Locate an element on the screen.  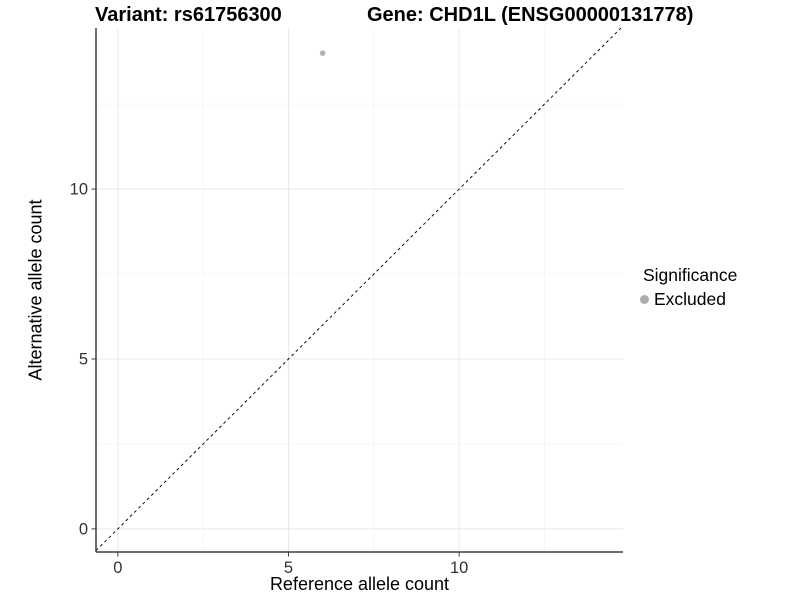
plot-title-gene: Gene: CHD1L (ENSG00000131778) is located at coordinates (530, 15).